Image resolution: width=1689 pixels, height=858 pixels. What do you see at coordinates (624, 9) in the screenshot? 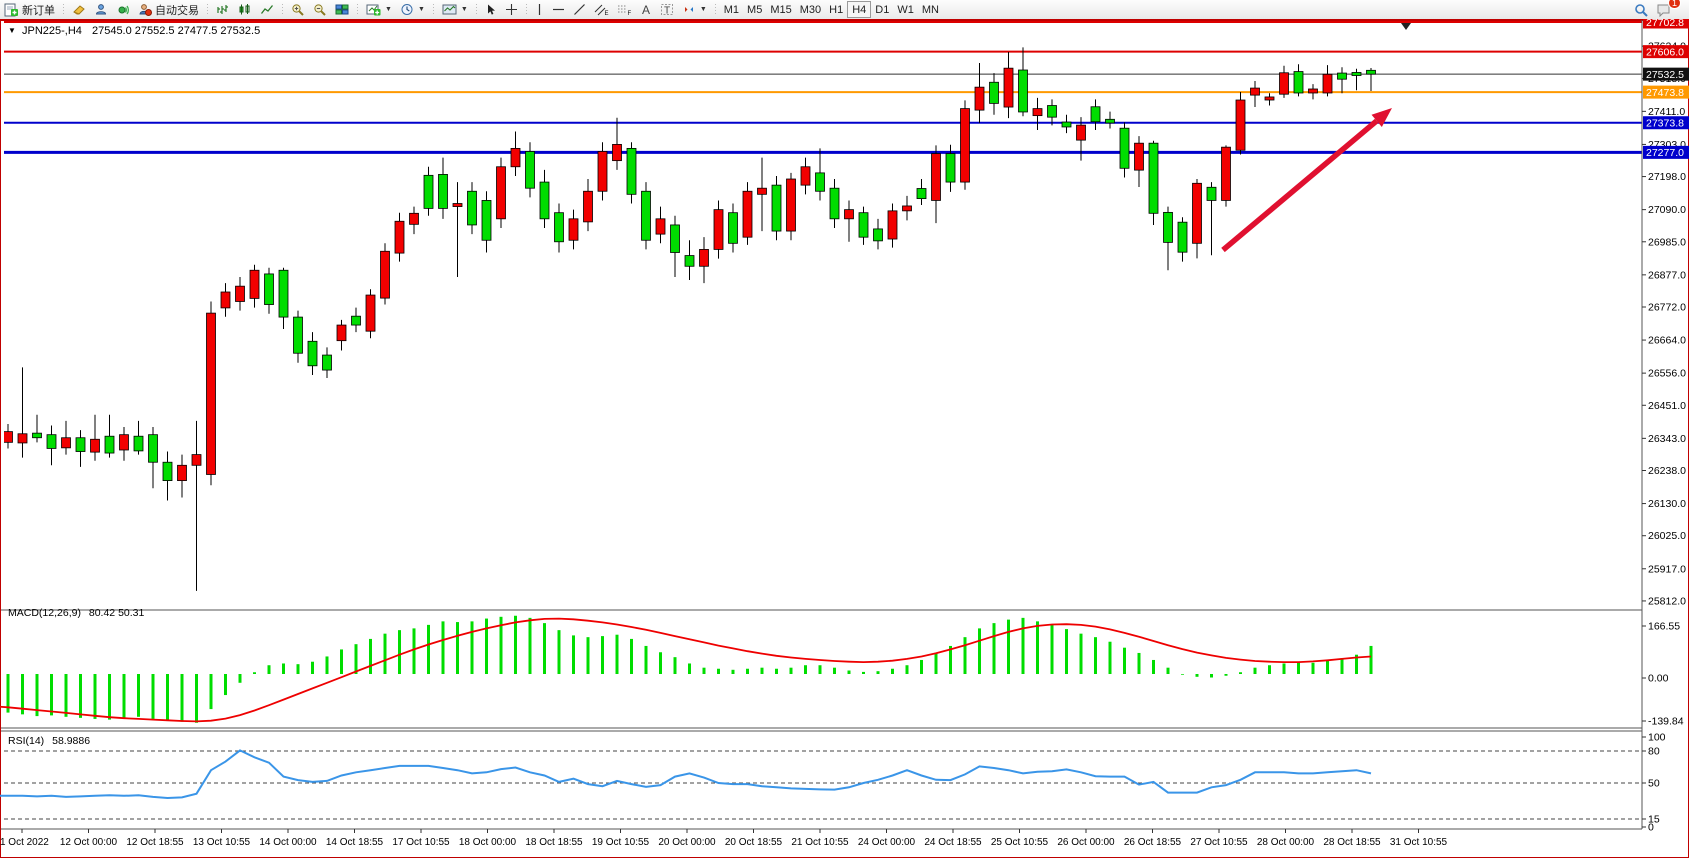
I see `fibonacci-button: F` at bounding box center [624, 9].